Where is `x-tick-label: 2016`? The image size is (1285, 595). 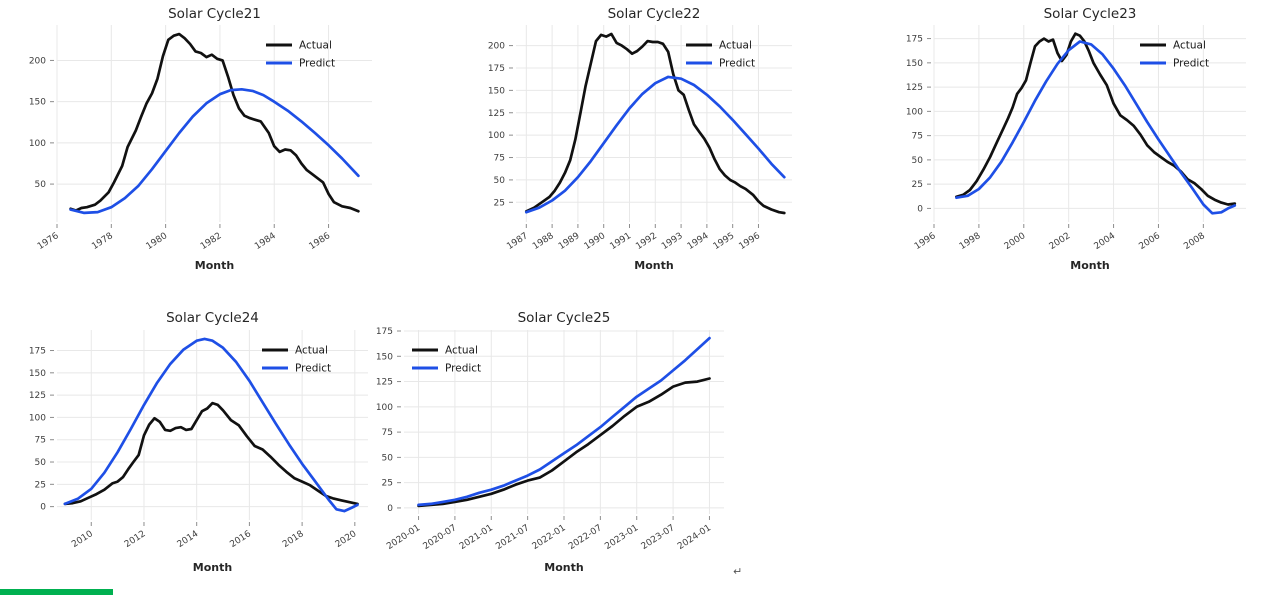 x-tick-label: 2016 is located at coordinates (240, 539).